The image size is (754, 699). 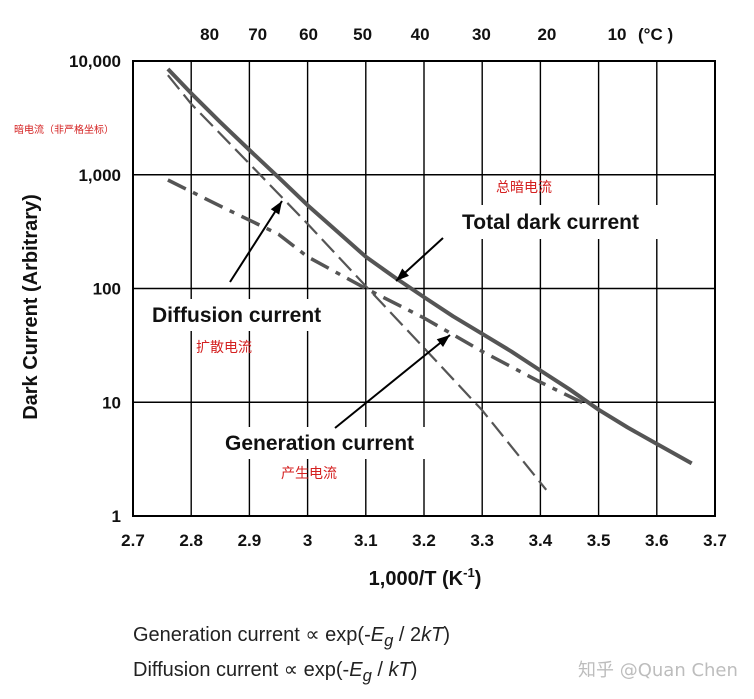 I want to click on arrow-generation-current, so click(x=392, y=381).